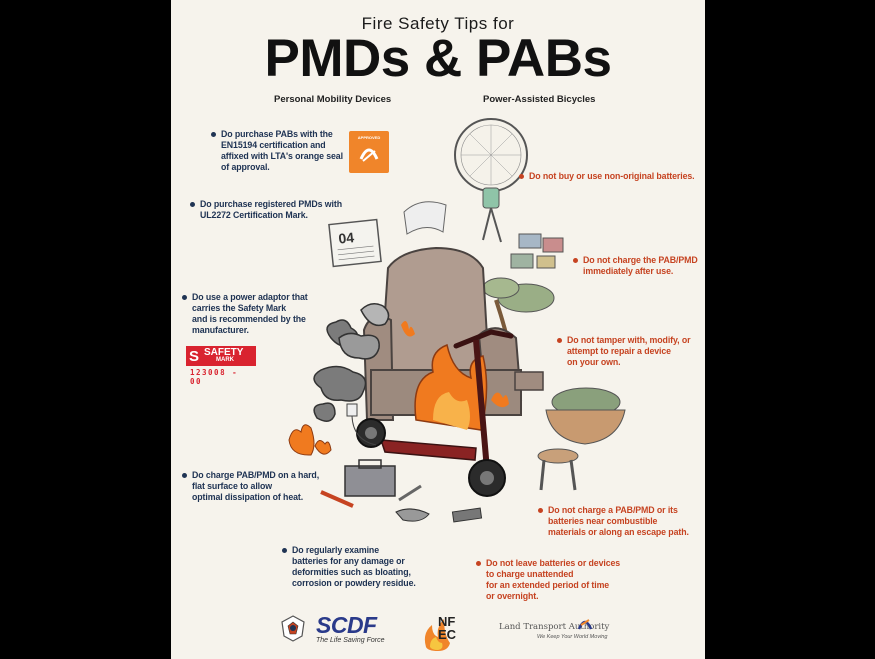  I want to click on tip-line: and is recommended by the, so click(249, 319).